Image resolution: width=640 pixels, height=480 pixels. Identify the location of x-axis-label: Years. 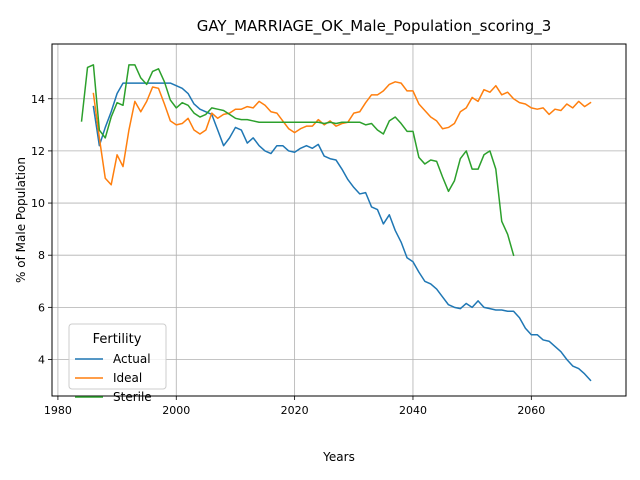
(338, 457).